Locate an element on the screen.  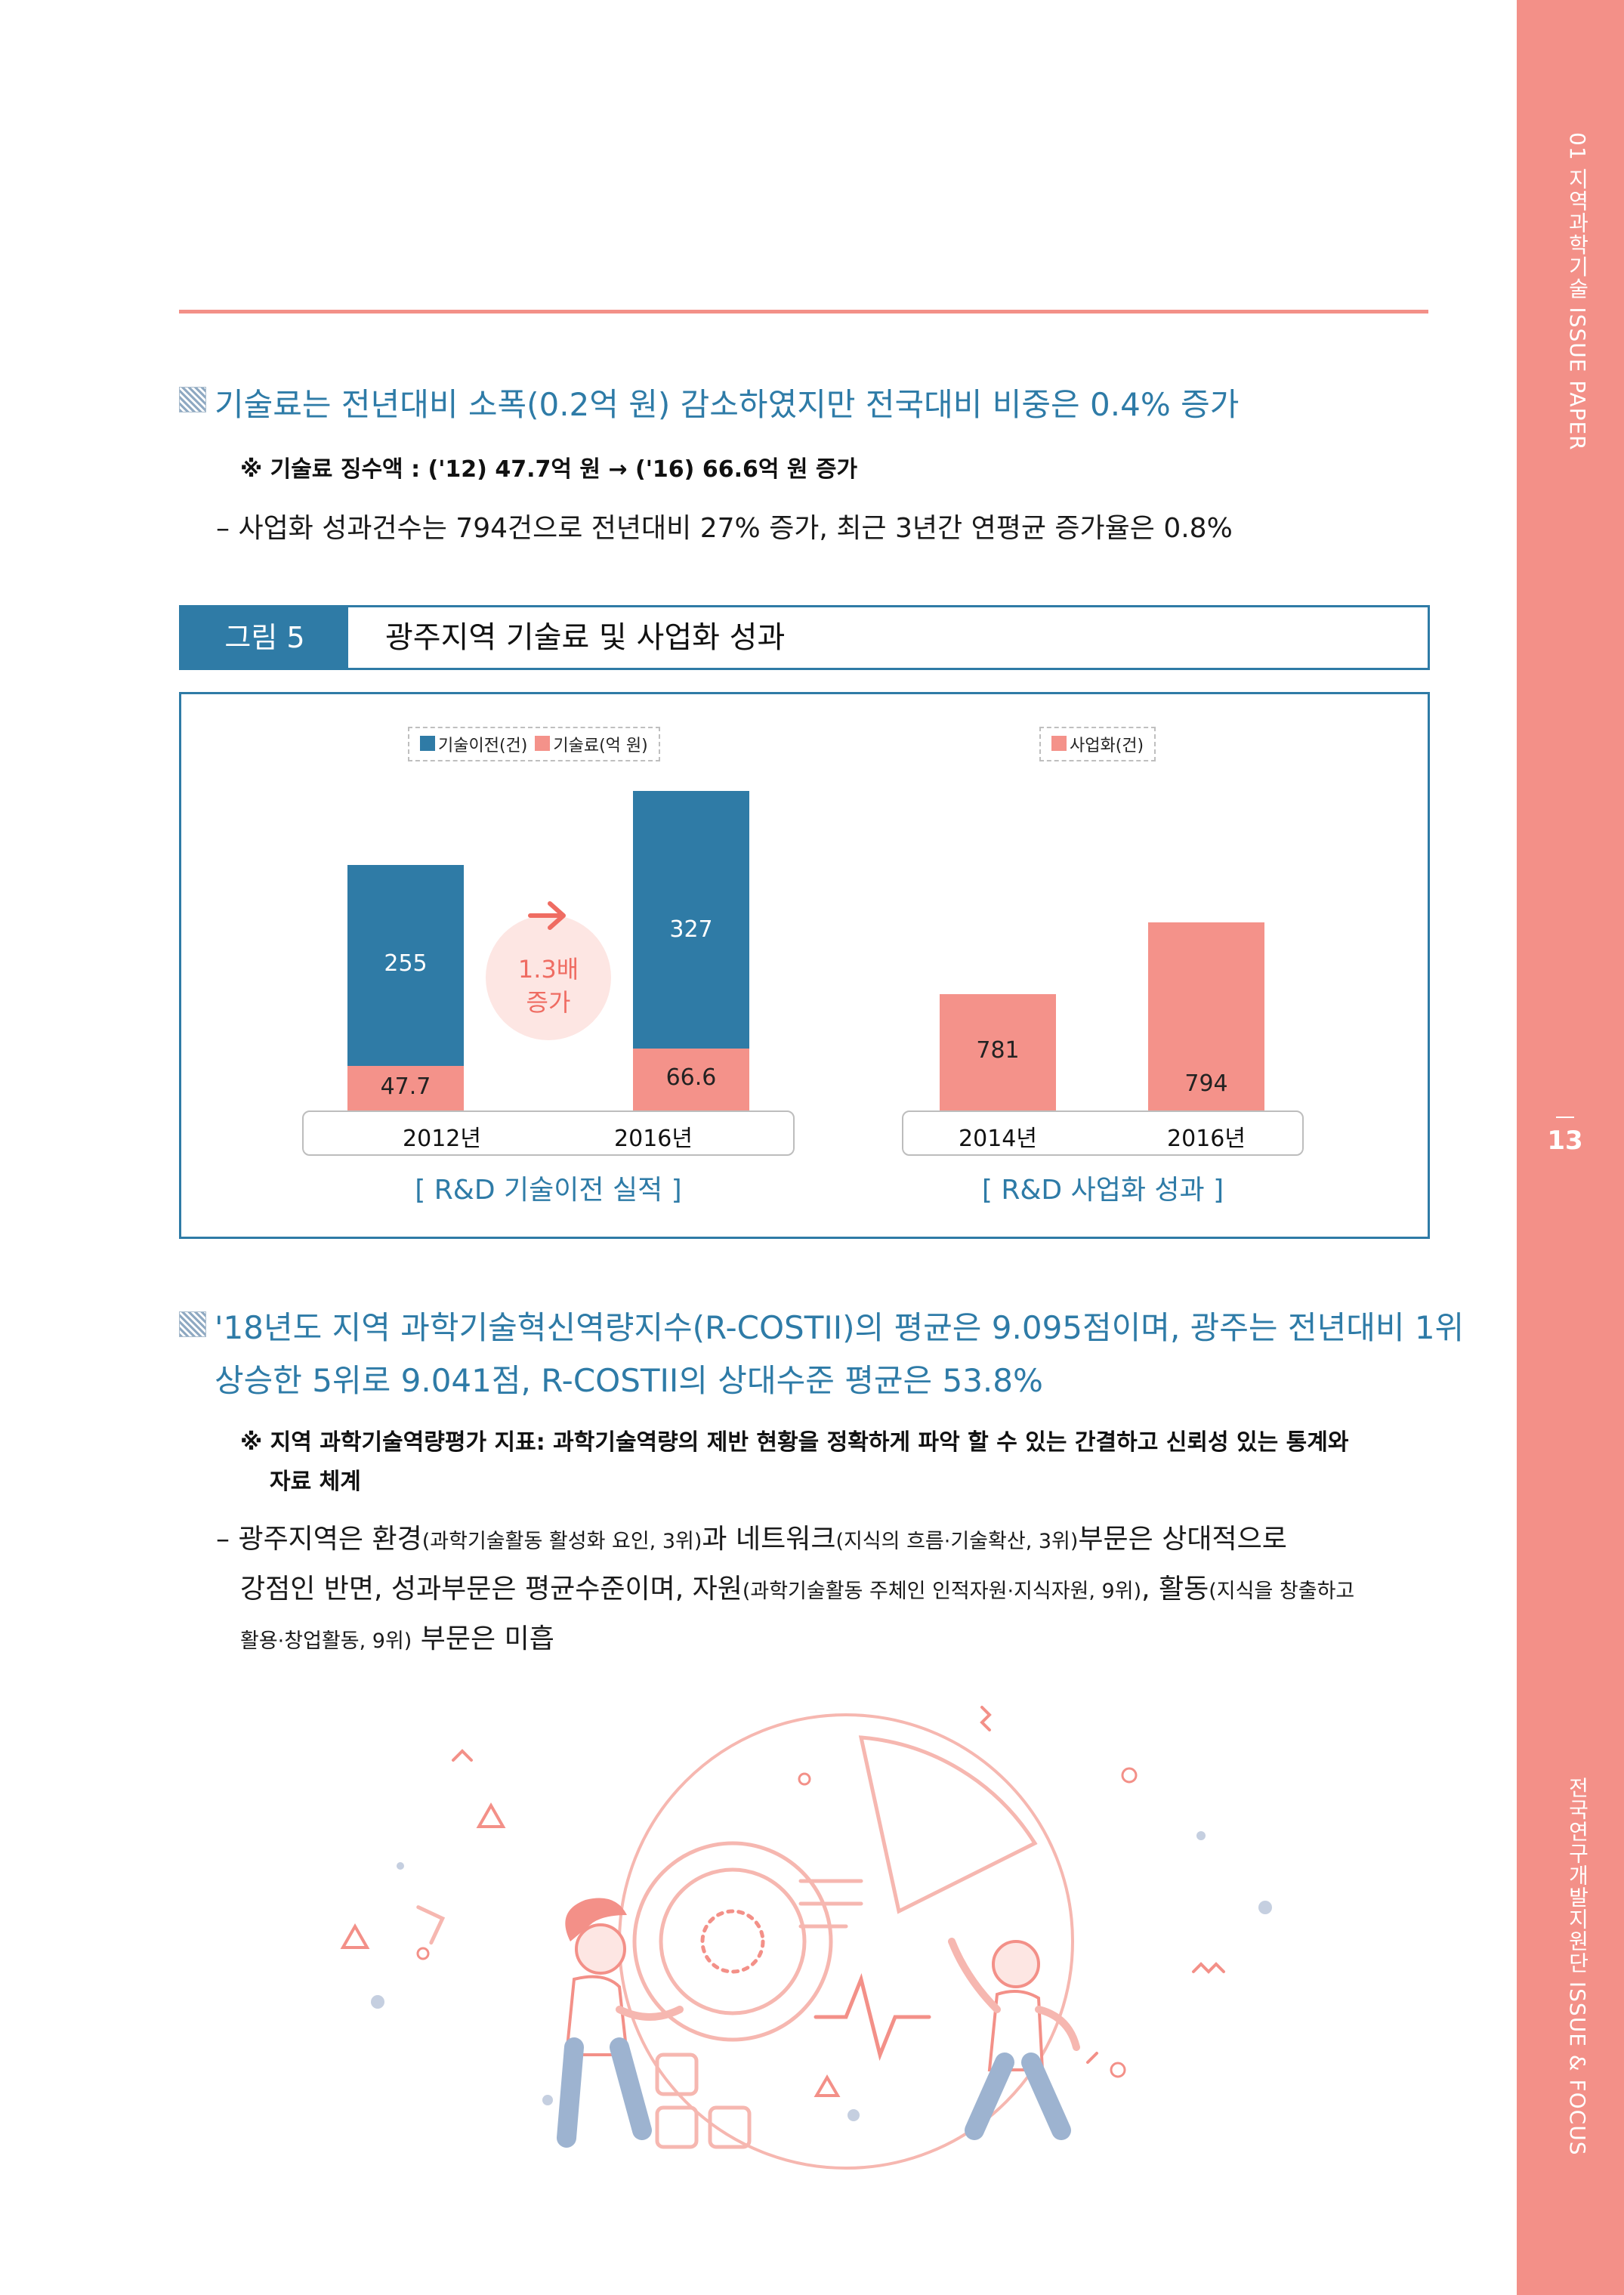
section2-note-line2: 자료 체계 is located at coordinates (315, 1482).